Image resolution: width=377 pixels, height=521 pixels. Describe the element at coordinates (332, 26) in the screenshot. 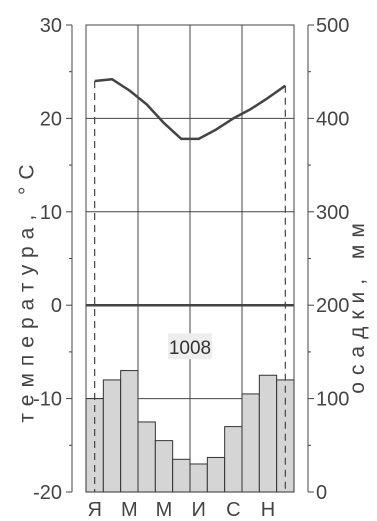

I see `right-tick-label: 500` at that location.